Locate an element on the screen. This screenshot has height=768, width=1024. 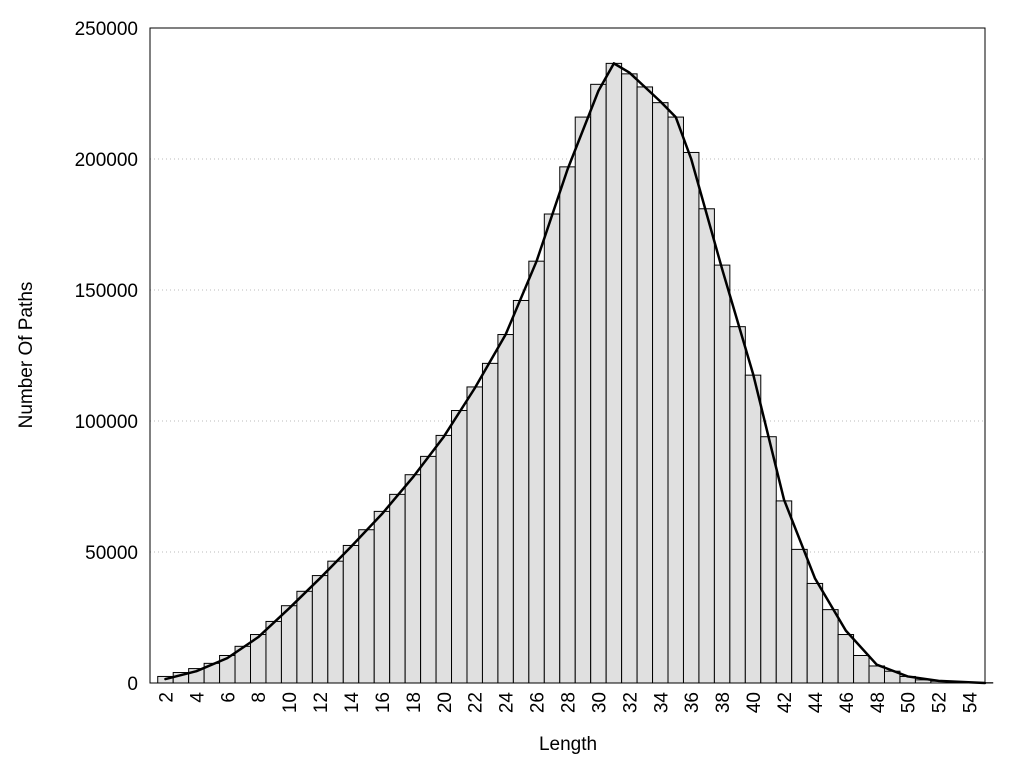
y-axis-label: Number Of Paths is located at coordinates (26, 355).